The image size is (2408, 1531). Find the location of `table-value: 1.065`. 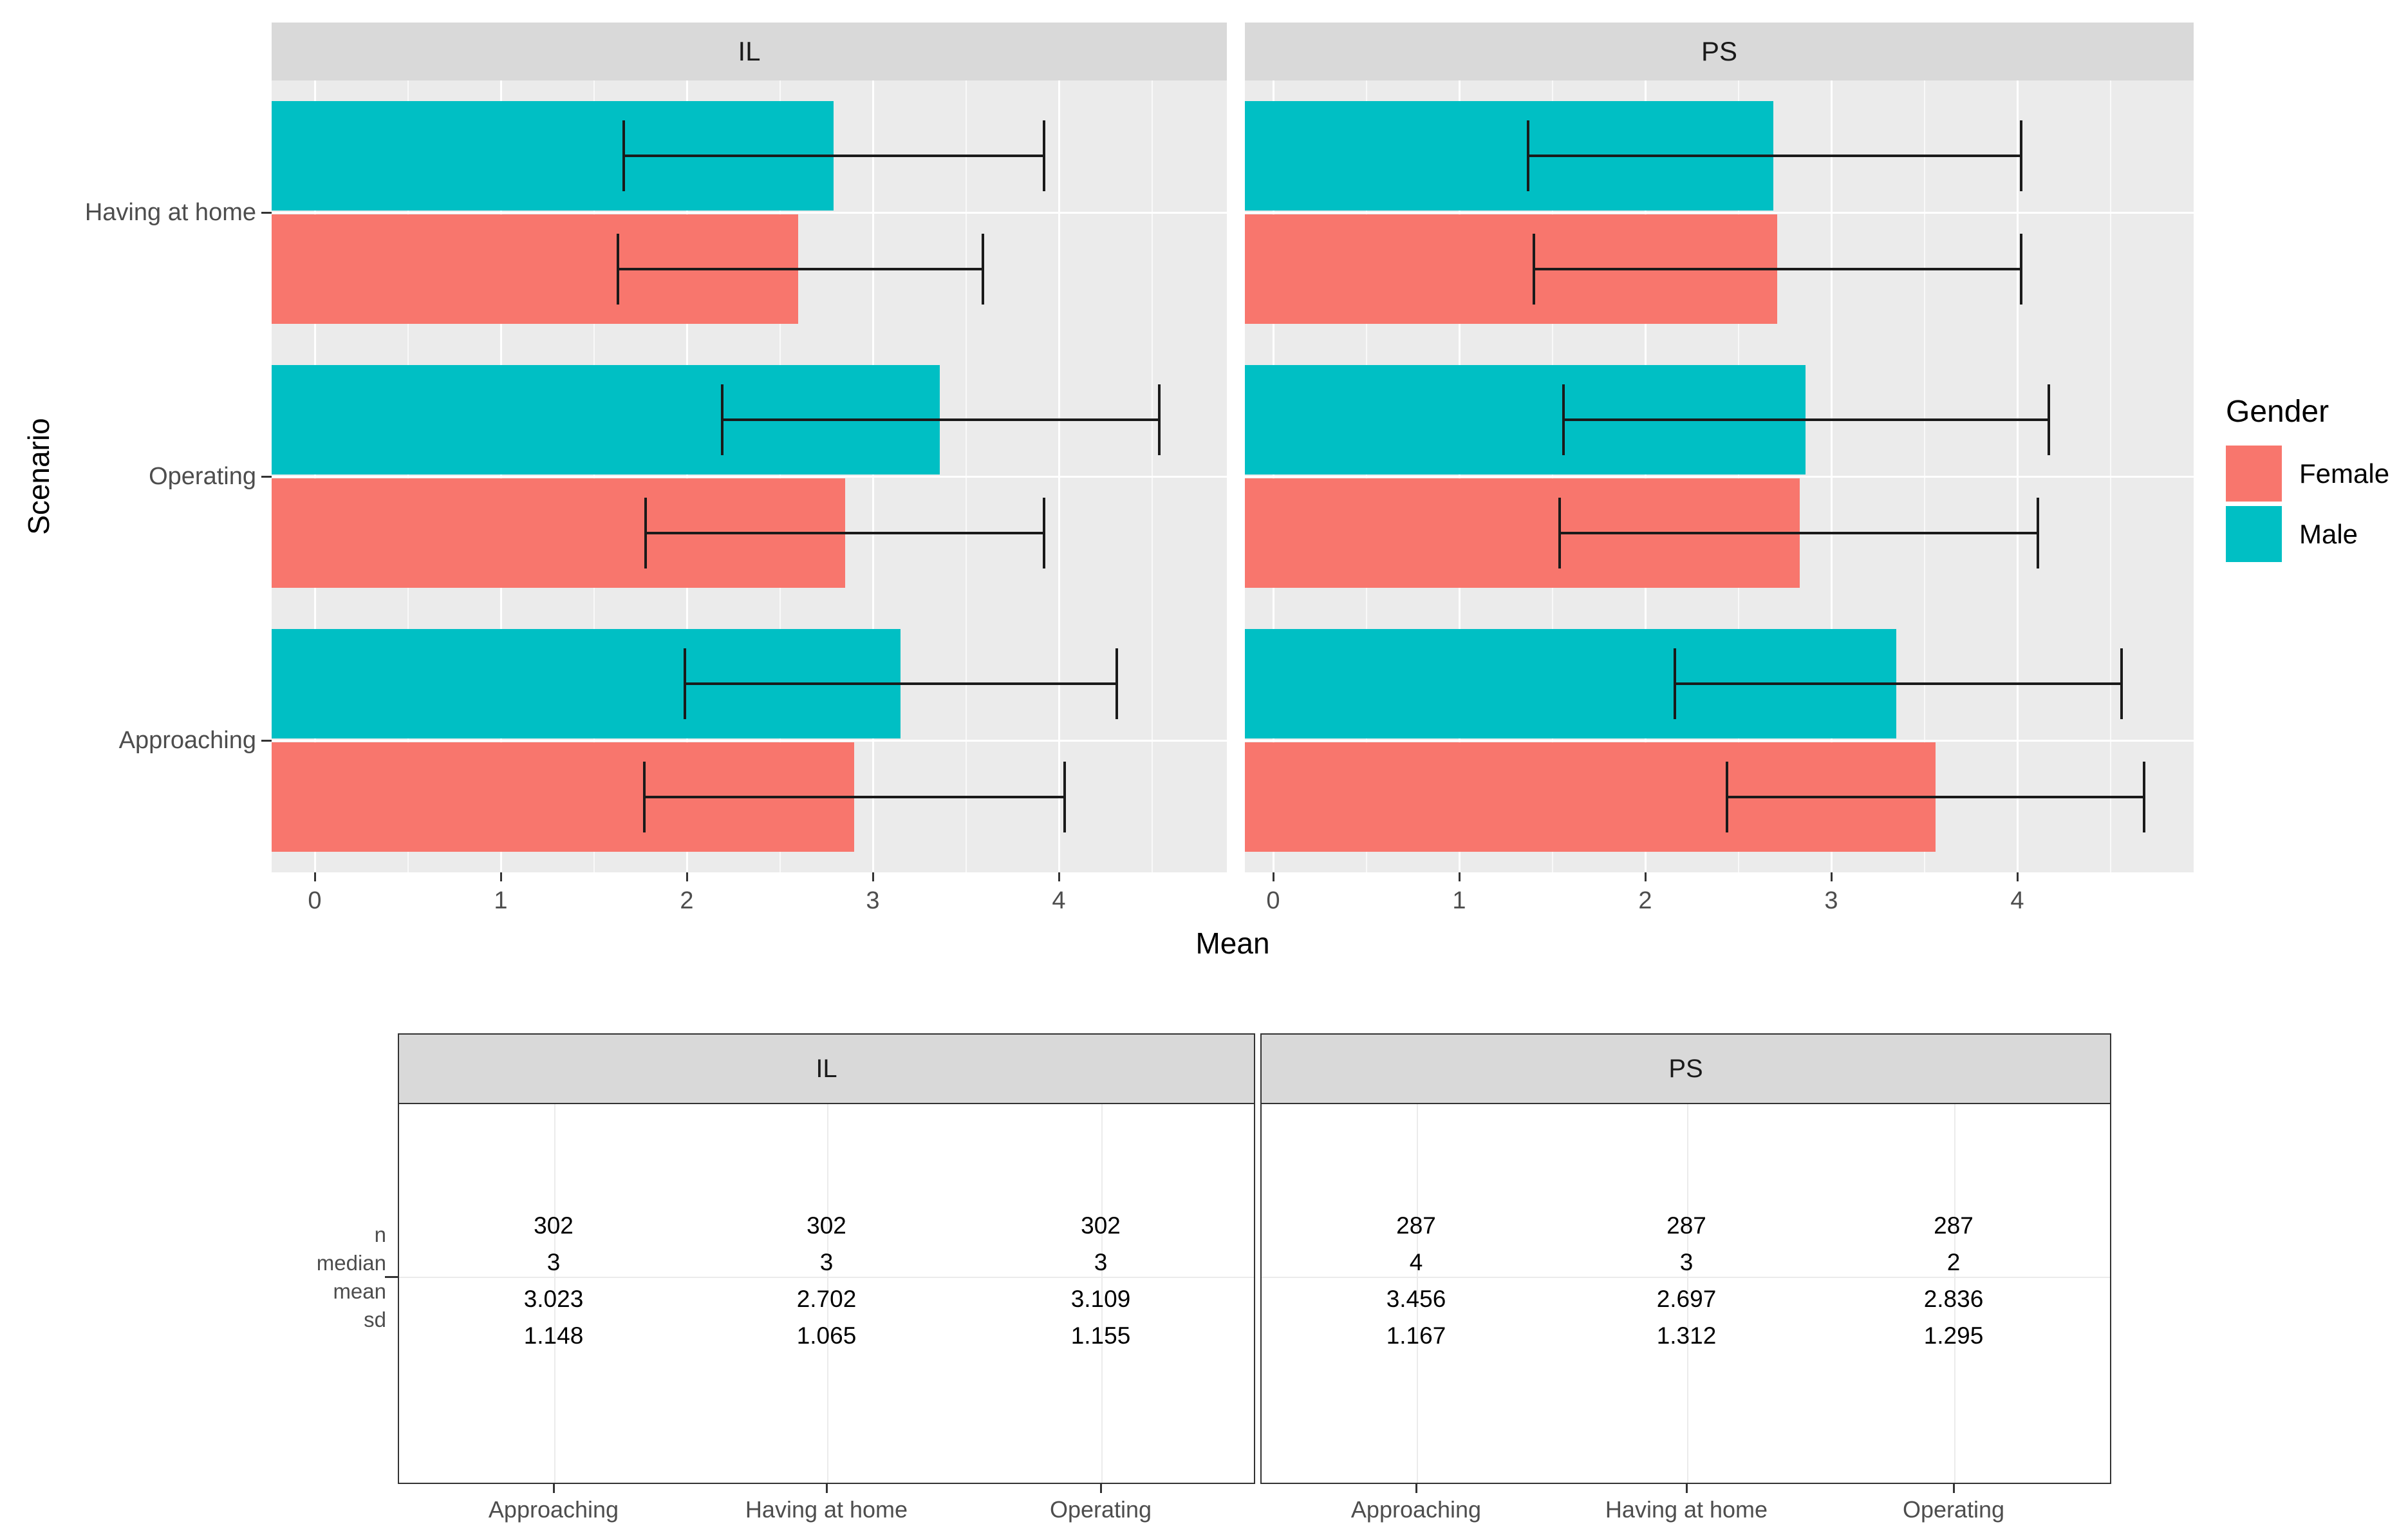

table-value: 1.065 is located at coordinates (826, 1335).